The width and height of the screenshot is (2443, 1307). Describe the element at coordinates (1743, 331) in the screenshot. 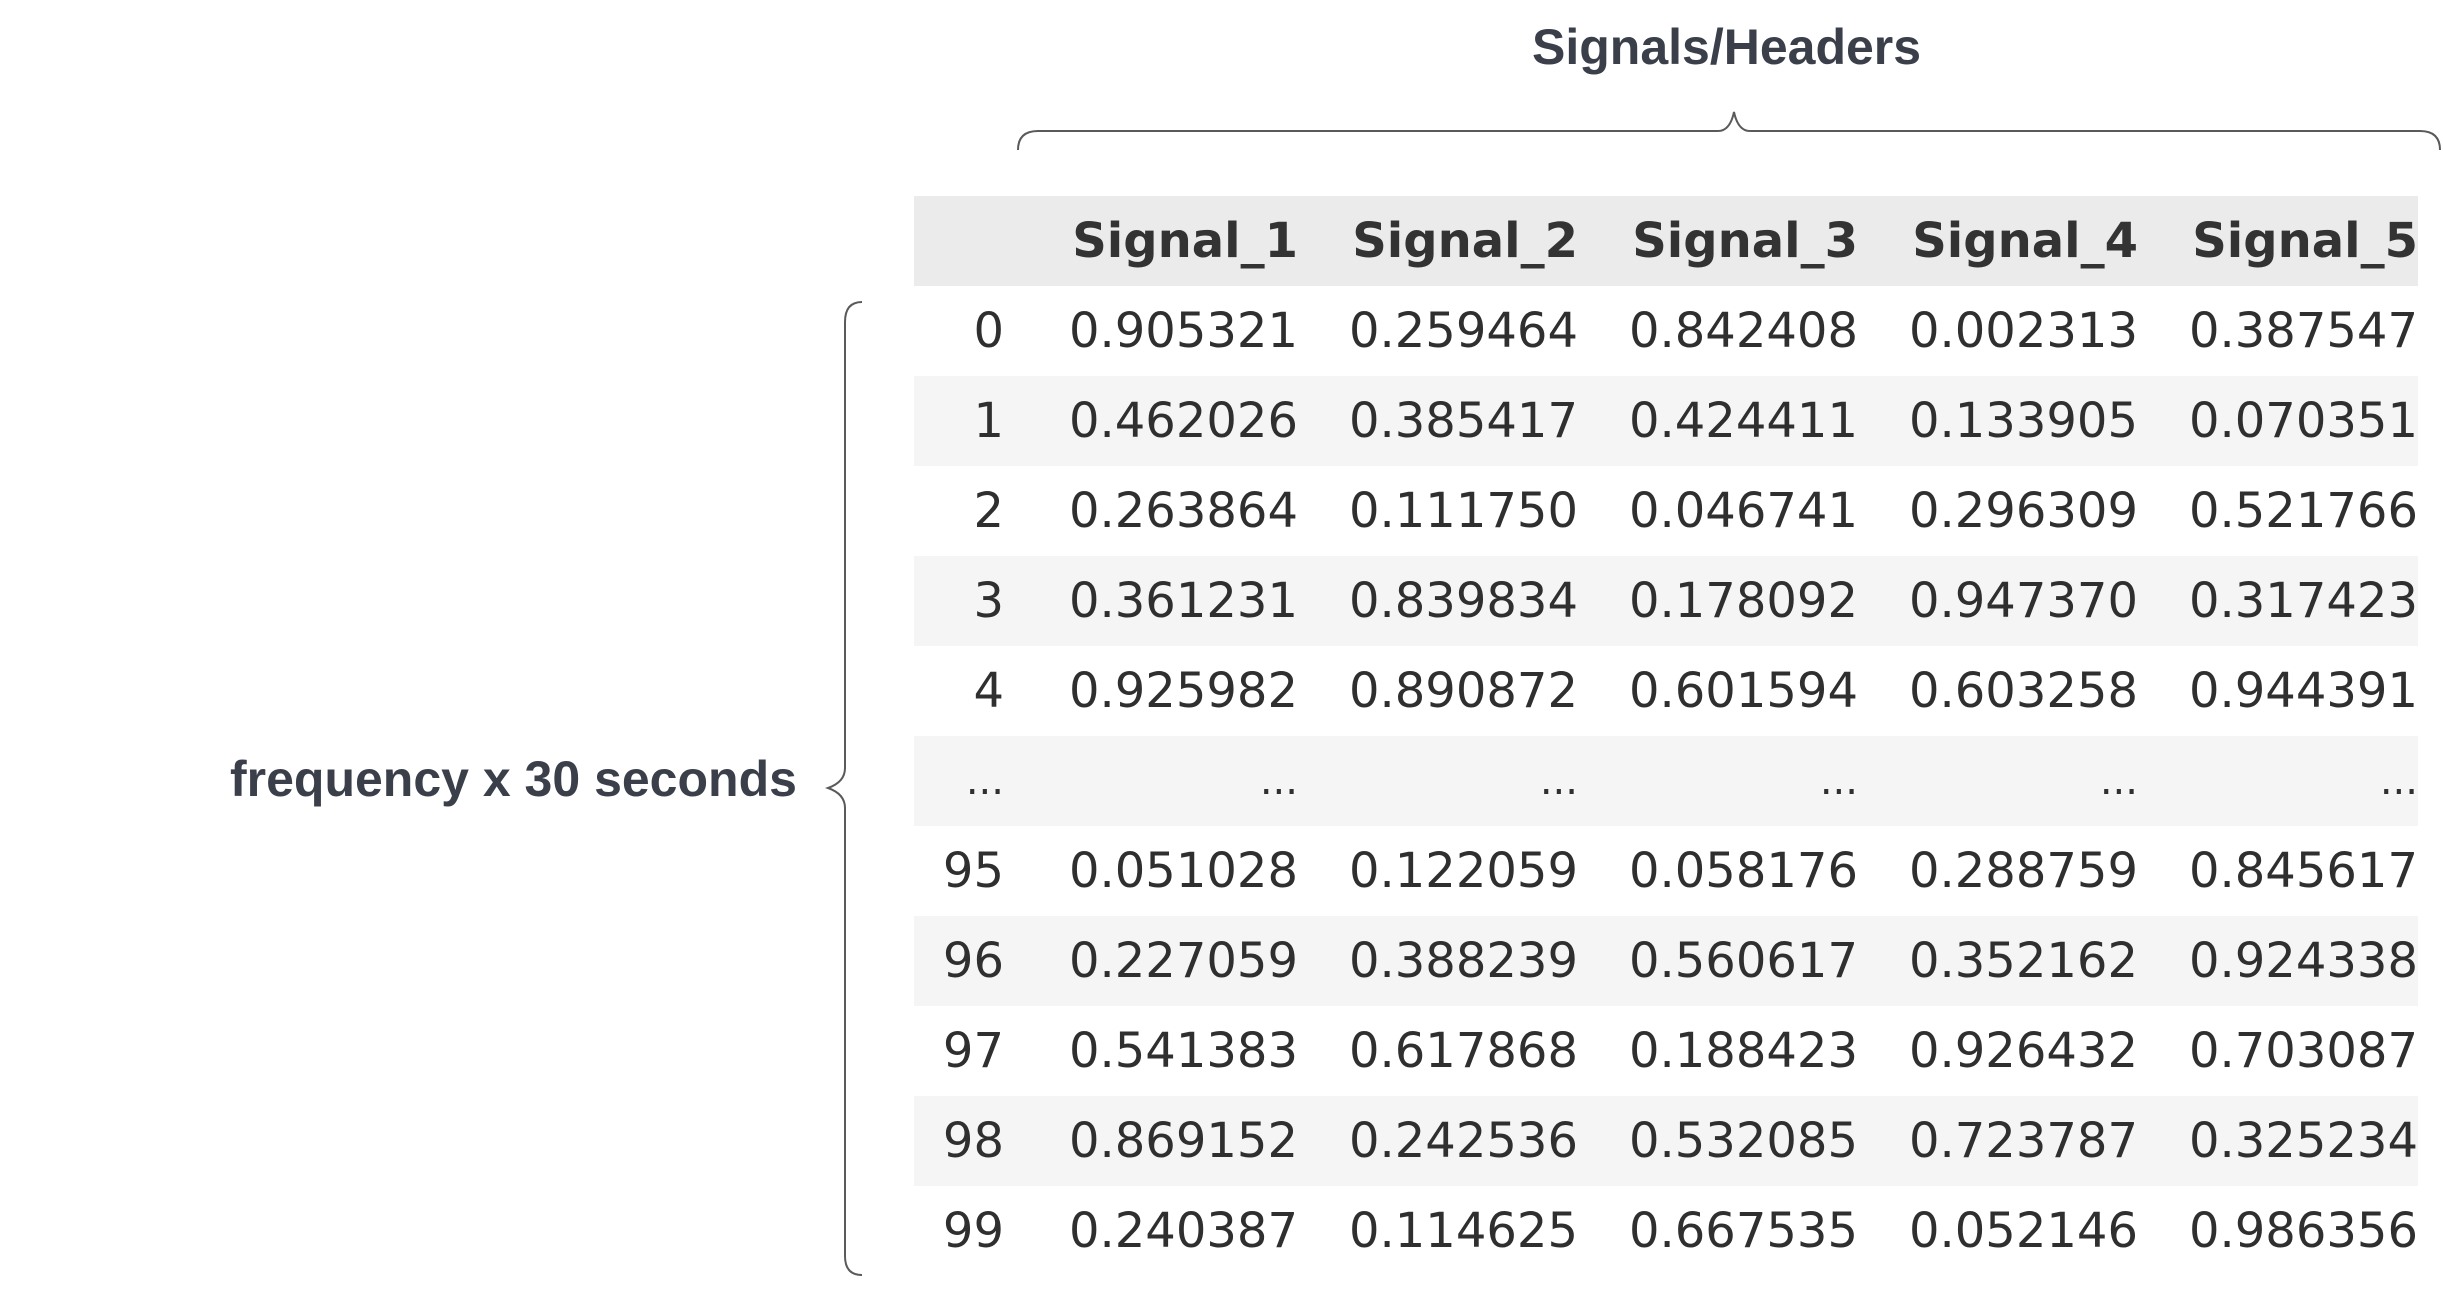

I see `table-cell: 0.842408` at that location.